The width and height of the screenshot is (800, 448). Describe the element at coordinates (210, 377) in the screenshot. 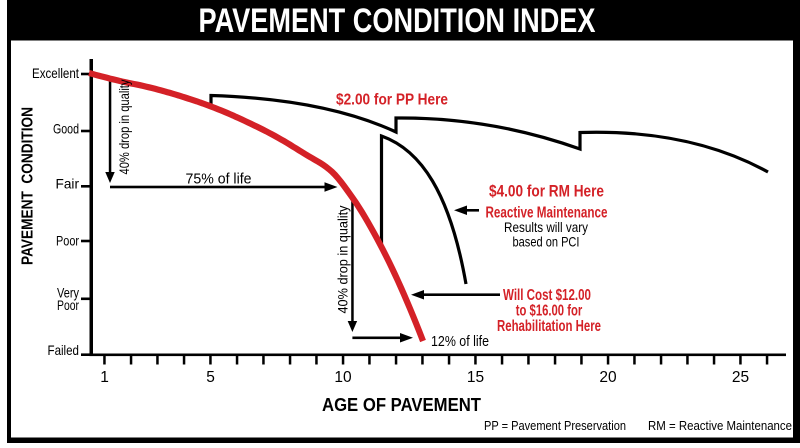

I see `svg-text: 5` at that location.